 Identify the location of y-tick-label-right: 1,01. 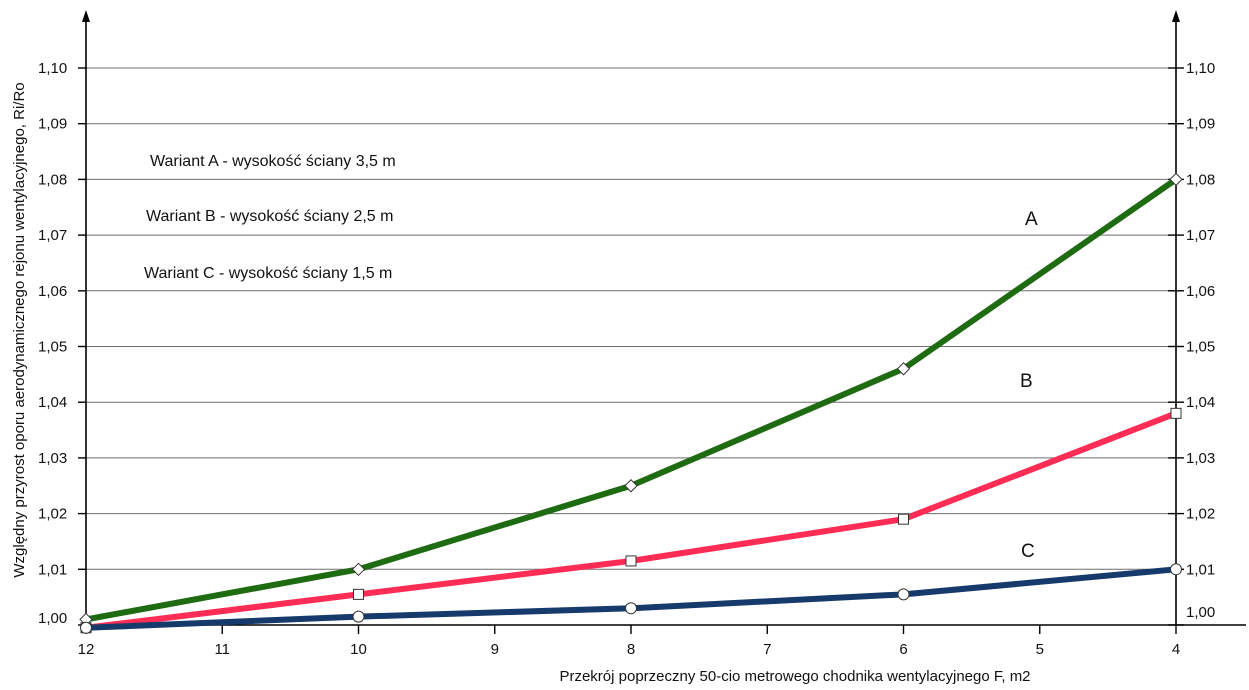
(1200, 569).